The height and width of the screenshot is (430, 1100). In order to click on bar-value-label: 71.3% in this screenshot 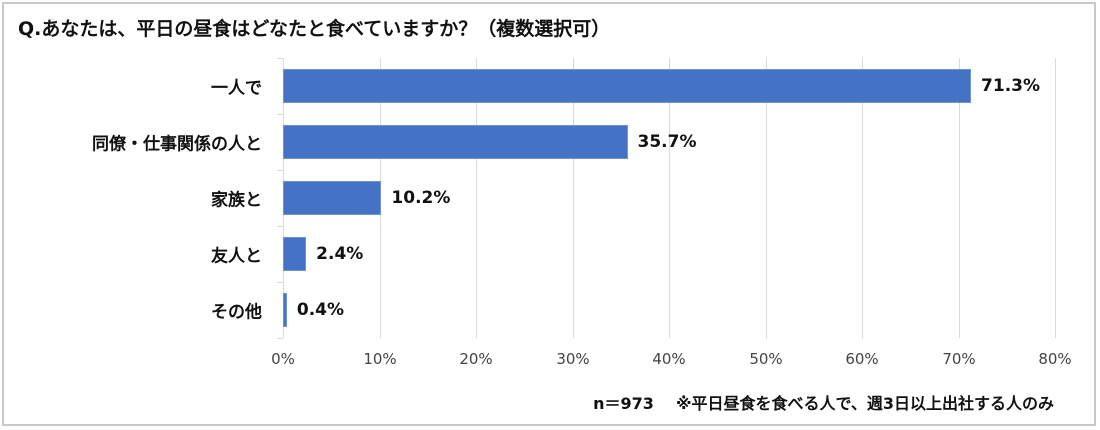, I will do `click(1011, 86)`.